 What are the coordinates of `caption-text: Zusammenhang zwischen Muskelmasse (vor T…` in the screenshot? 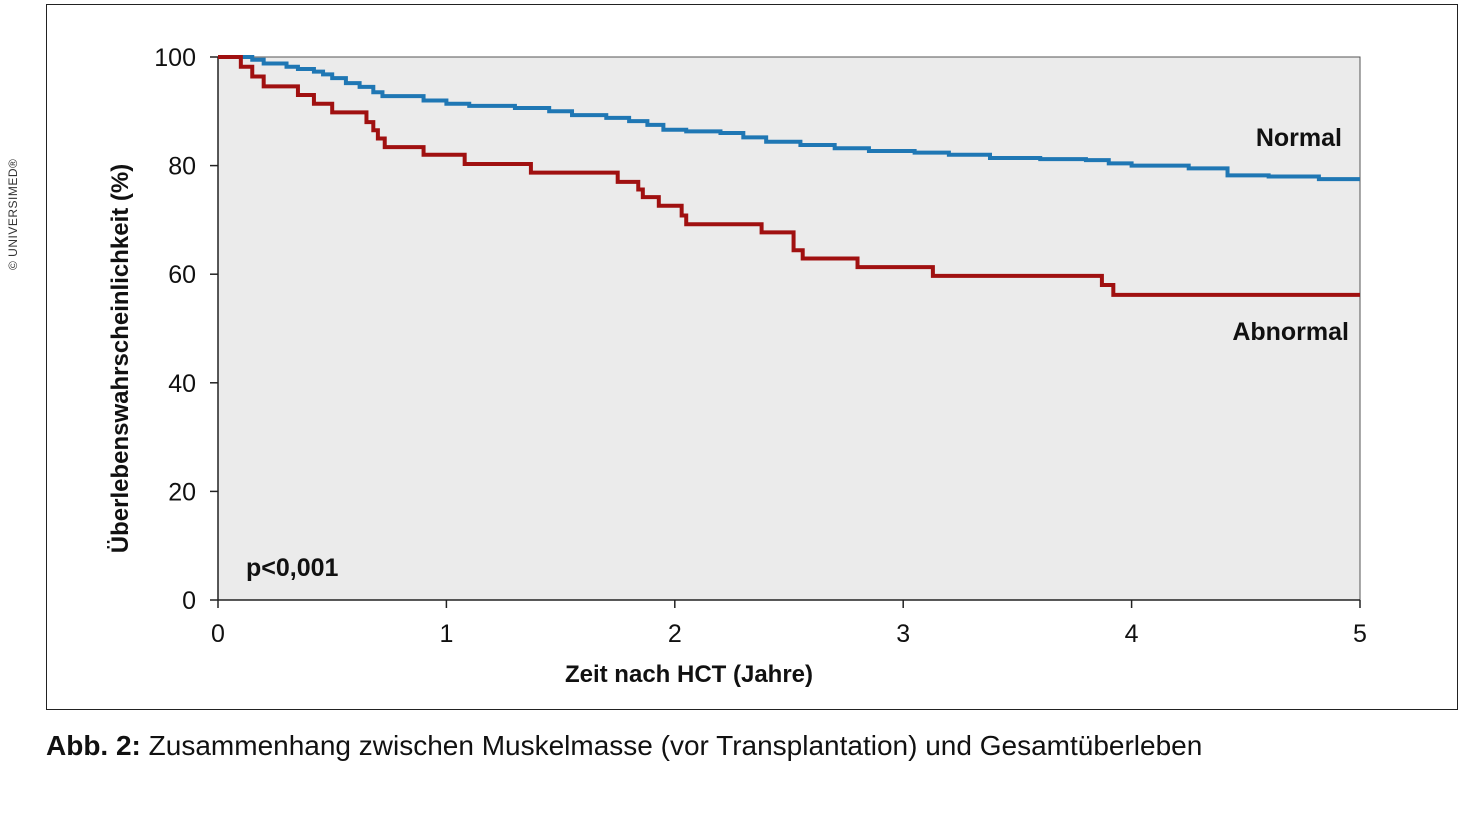 It's located at (671, 745).